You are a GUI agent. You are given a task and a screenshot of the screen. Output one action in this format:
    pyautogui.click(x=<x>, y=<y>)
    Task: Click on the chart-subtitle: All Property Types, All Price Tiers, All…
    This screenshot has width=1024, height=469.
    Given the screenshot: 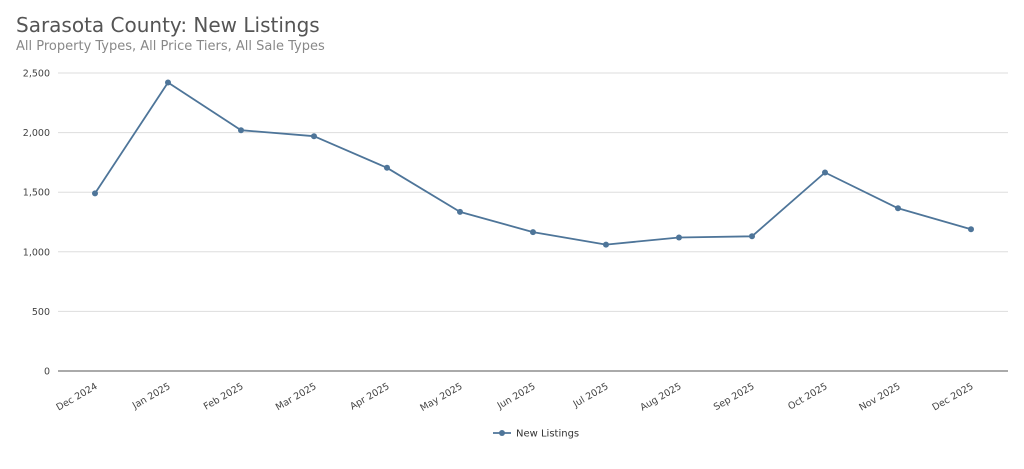 What is the action you would take?
    pyautogui.click(x=170, y=46)
    